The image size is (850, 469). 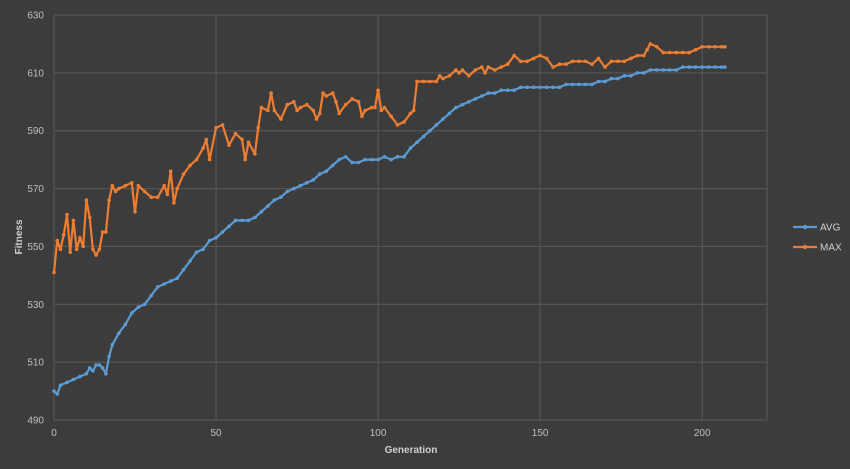 What do you see at coordinates (702, 433) in the screenshot?
I see `x-tick-label: 200` at bounding box center [702, 433].